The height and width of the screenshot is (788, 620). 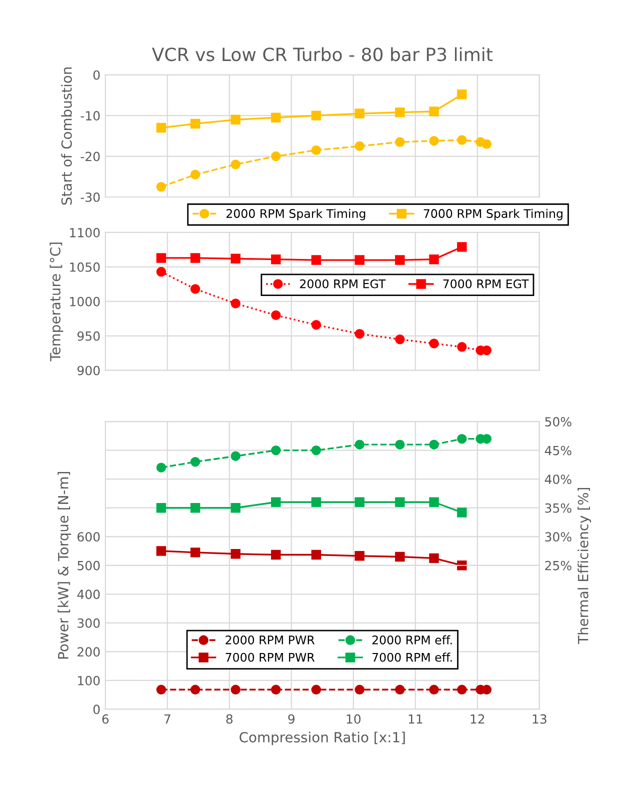 I want to click on y-tick-label: 500, so click(x=89, y=565).